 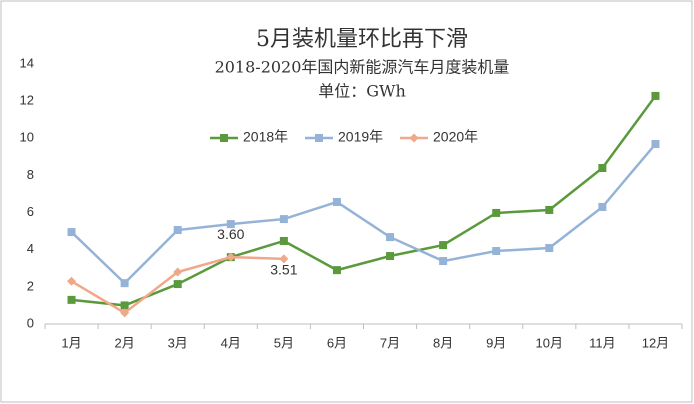 What do you see at coordinates (178, 342) in the screenshot?
I see `x-tick-label: 3月` at bounding box center [178, 342].